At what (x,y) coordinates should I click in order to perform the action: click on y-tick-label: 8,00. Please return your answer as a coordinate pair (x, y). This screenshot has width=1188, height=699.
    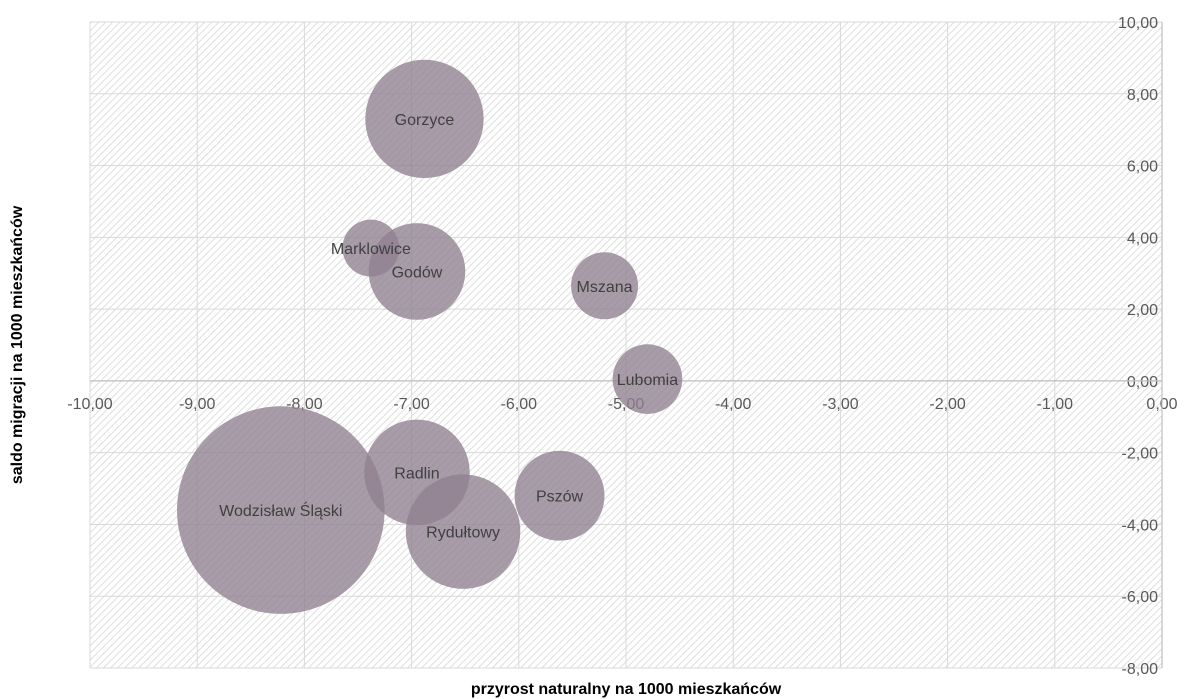
    Looking at the image, I should click on (1142, 95).